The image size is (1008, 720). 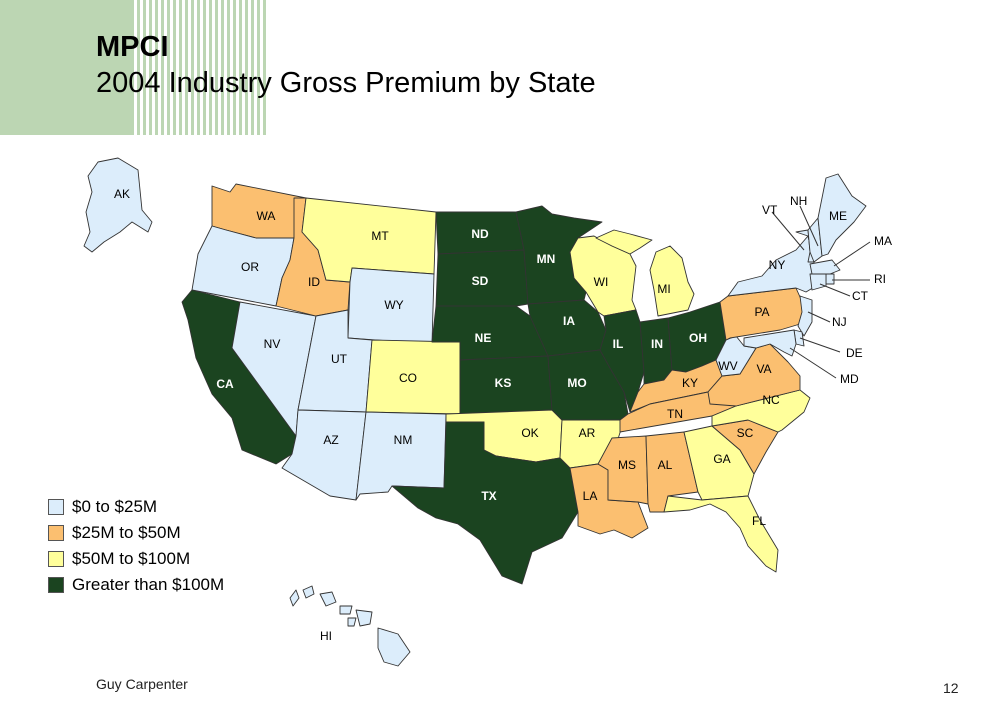 I want to click on svg-text: GA, so click(x=721, y=459).